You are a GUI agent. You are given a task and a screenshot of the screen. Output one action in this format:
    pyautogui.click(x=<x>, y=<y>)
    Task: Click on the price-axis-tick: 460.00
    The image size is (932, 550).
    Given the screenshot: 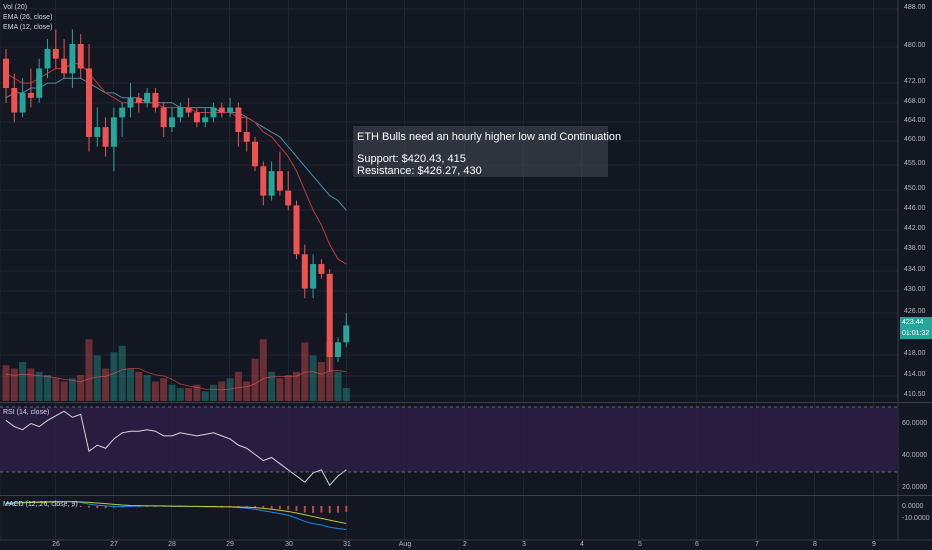 What is the action you would take?
    pyautogui.click(x=915, y=139)
    